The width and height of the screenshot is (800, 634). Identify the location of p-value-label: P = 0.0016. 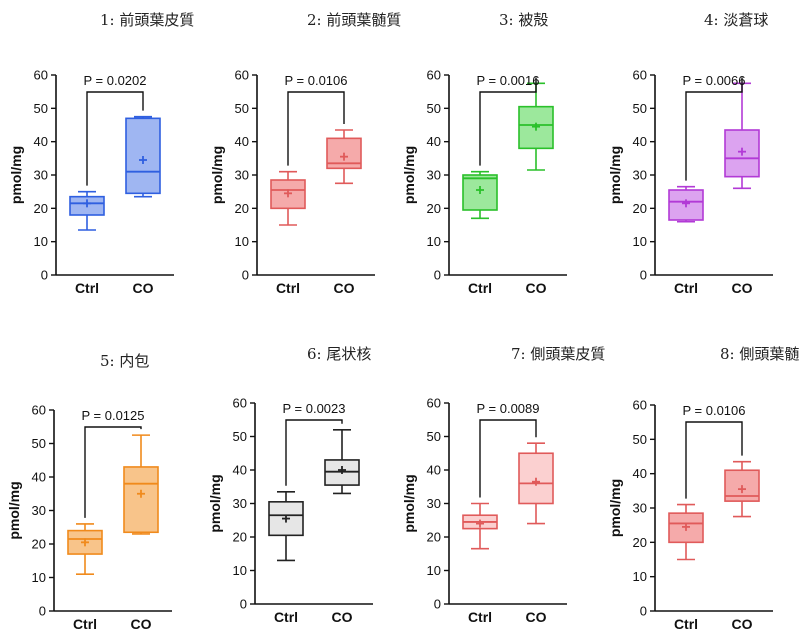
(507, 80).